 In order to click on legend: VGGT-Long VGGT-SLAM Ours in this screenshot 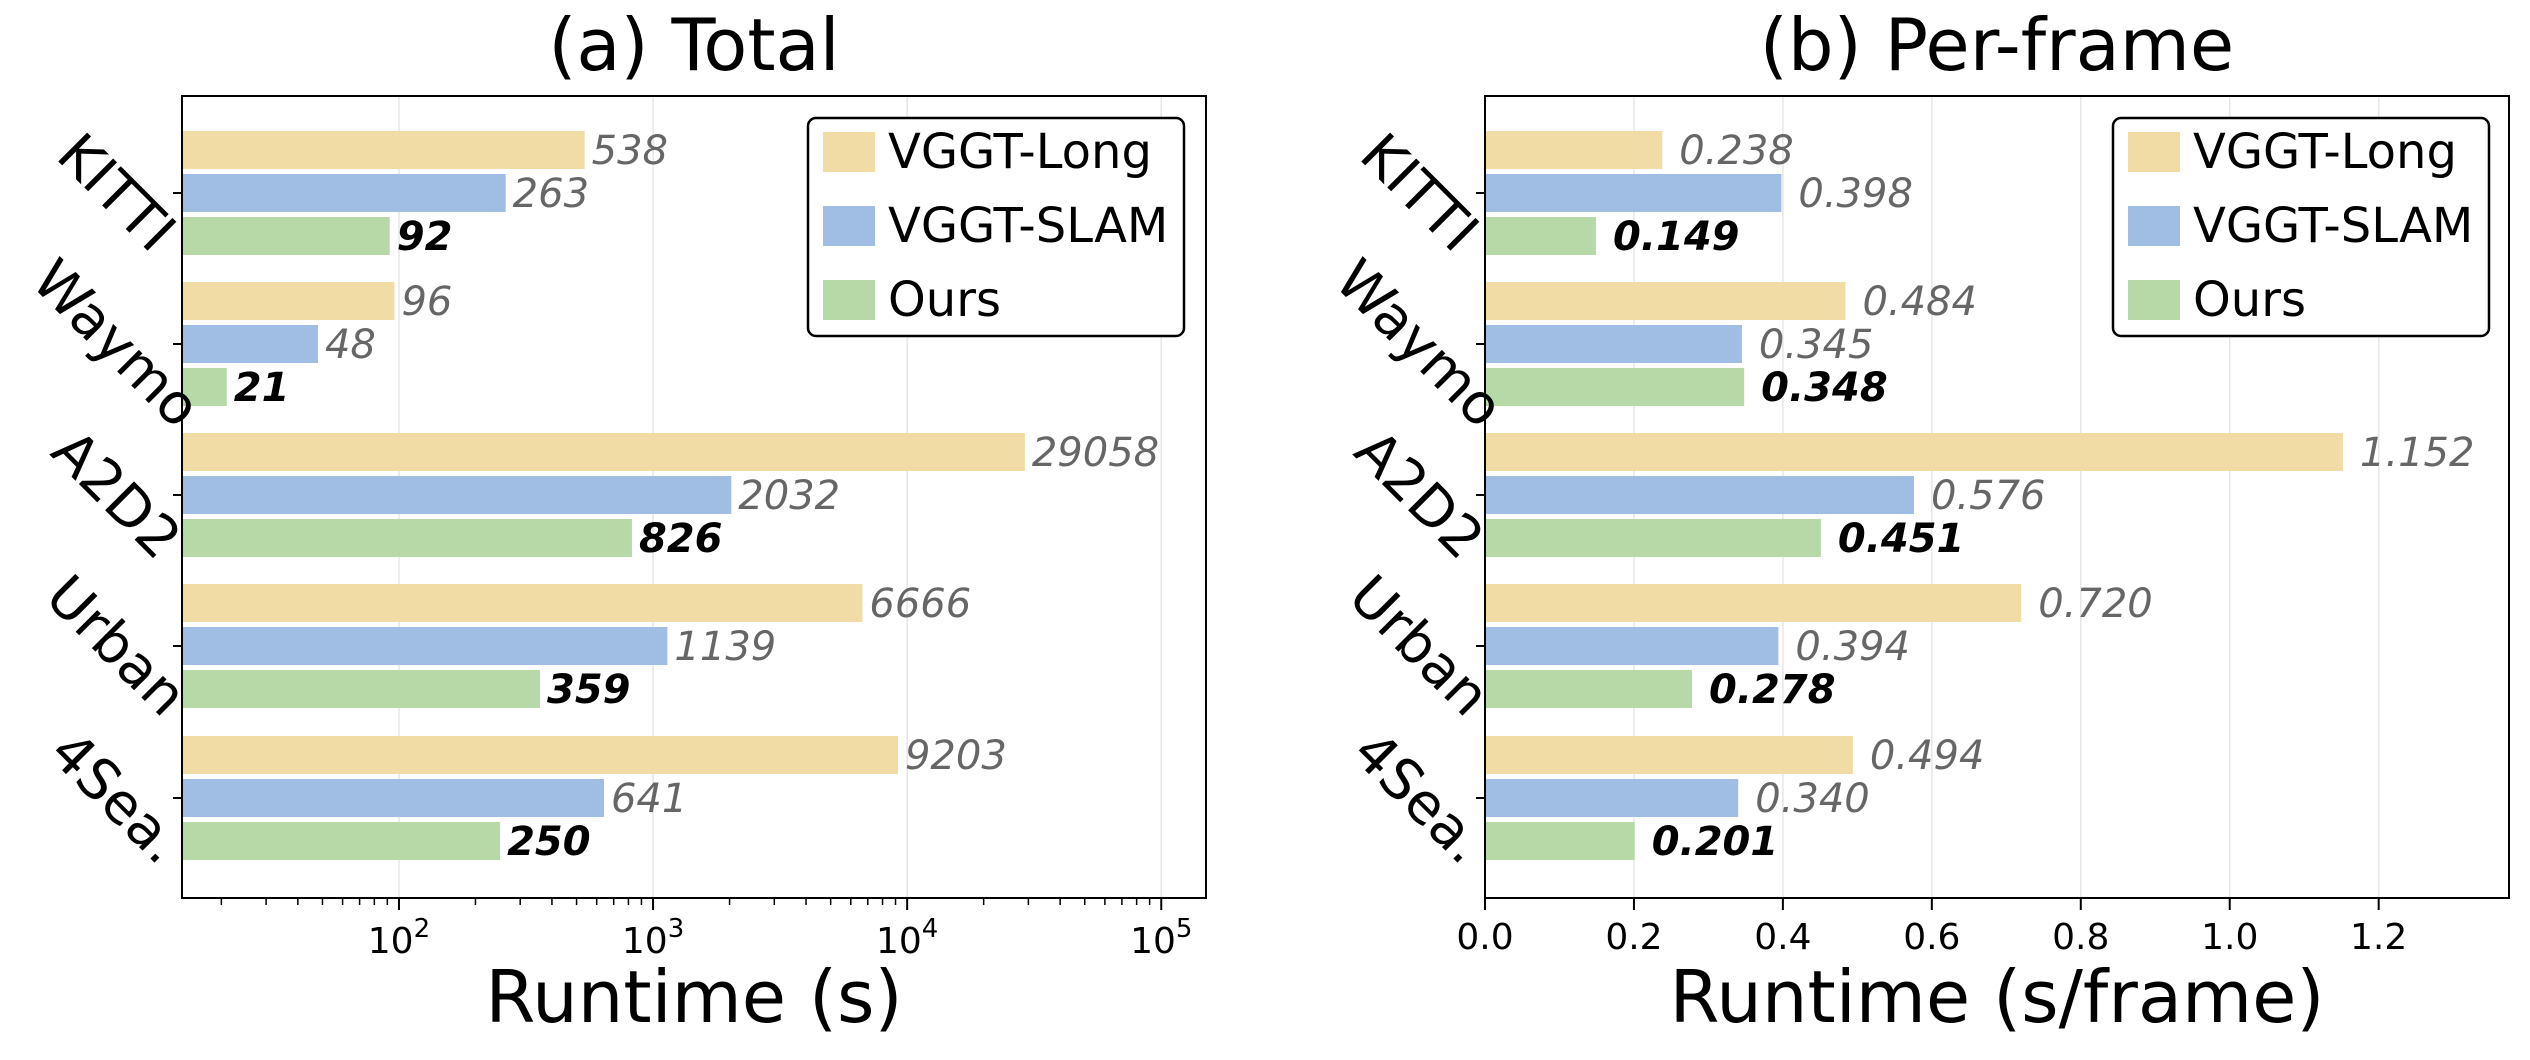, I will do `click(2301, 227)`.